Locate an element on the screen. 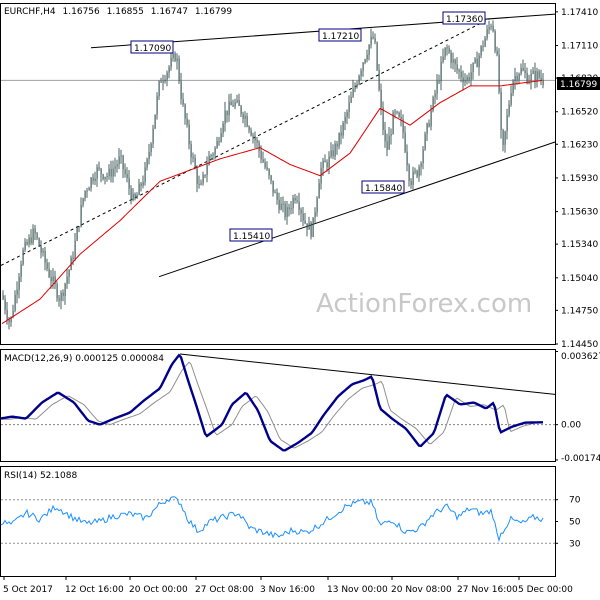  time-tick-label: 13 Nov 00:00 is located at coordinates (357, 590).